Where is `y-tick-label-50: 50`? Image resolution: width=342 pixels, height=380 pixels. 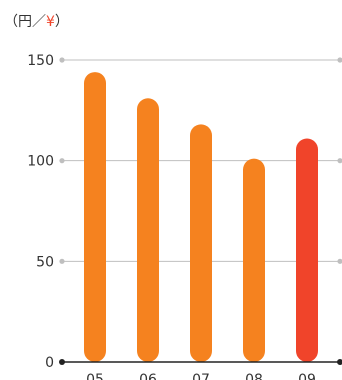
y-tick-label-50: 50 is located at coordinates (45, 262).